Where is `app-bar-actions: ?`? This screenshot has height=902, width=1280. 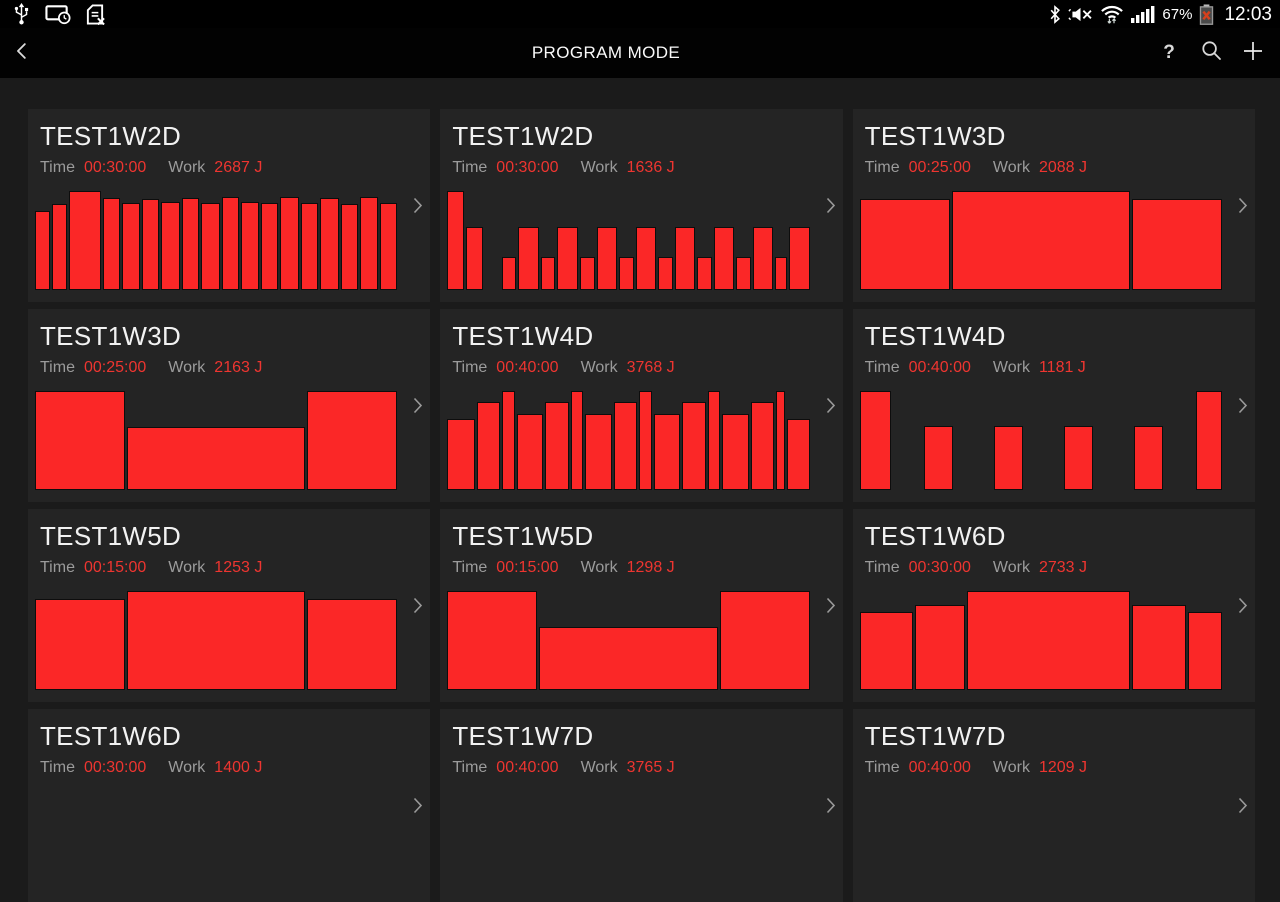
app-bar-actions: ? is located at coordinates (1216, 53).